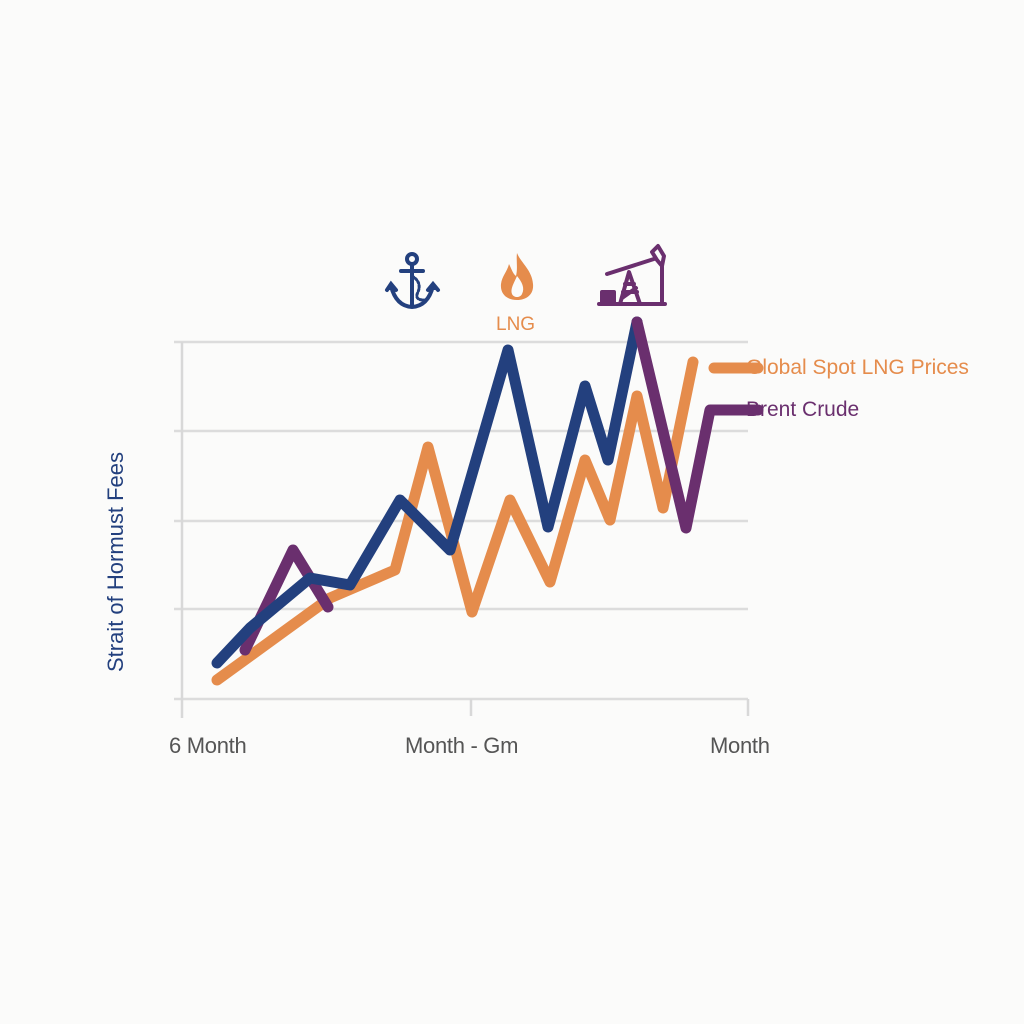 The height and width of the screenshot is (1024, 1024). What do you see at coordinates (427, 492) in the screenshot?
I see `series-hormuz-line` at bounding box center [427, 492].